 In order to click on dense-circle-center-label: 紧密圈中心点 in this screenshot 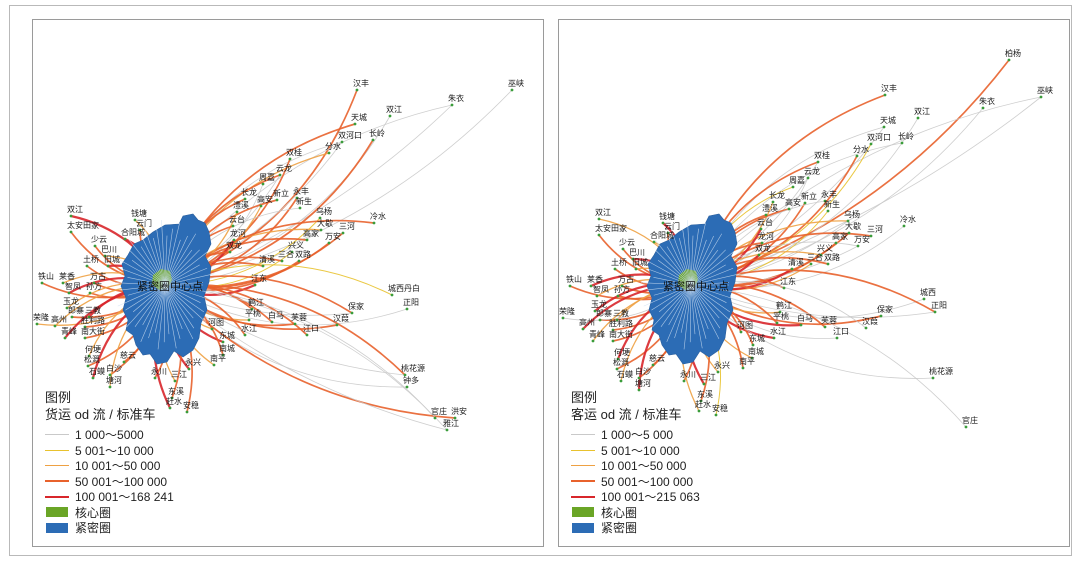, I will do `click(696, 286)`.